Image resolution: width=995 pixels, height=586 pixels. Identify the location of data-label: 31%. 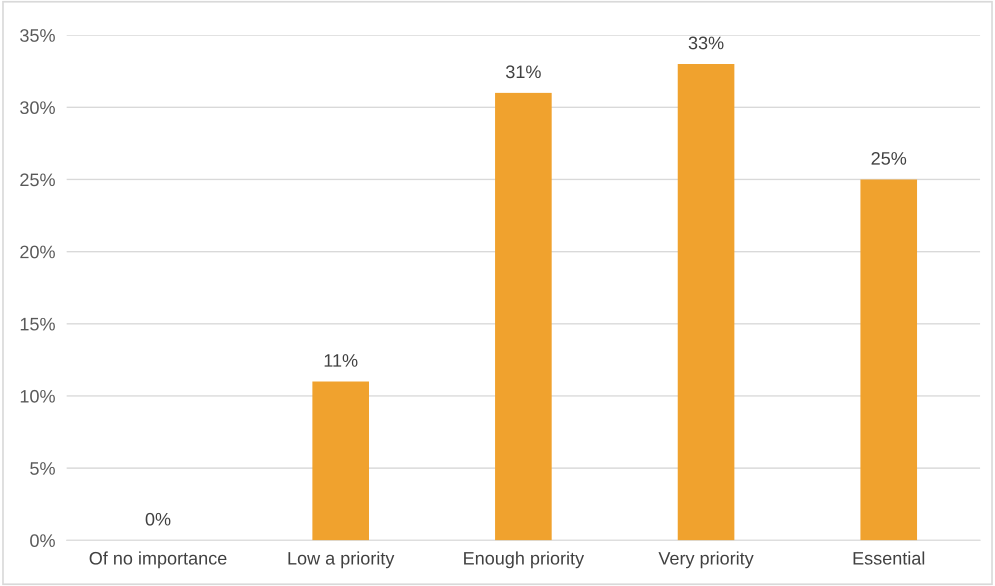
(523, 71).